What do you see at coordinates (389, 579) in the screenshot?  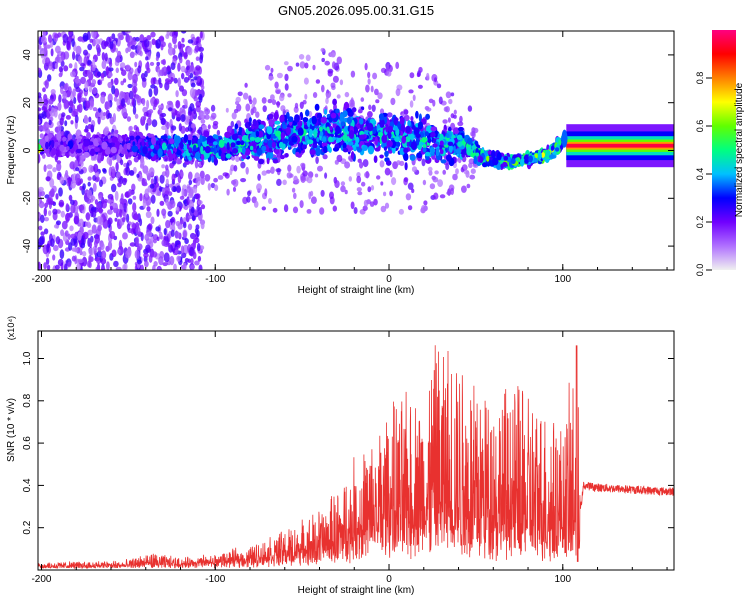 I see `x-tick-label: 0` at bounding box center [389, 579].